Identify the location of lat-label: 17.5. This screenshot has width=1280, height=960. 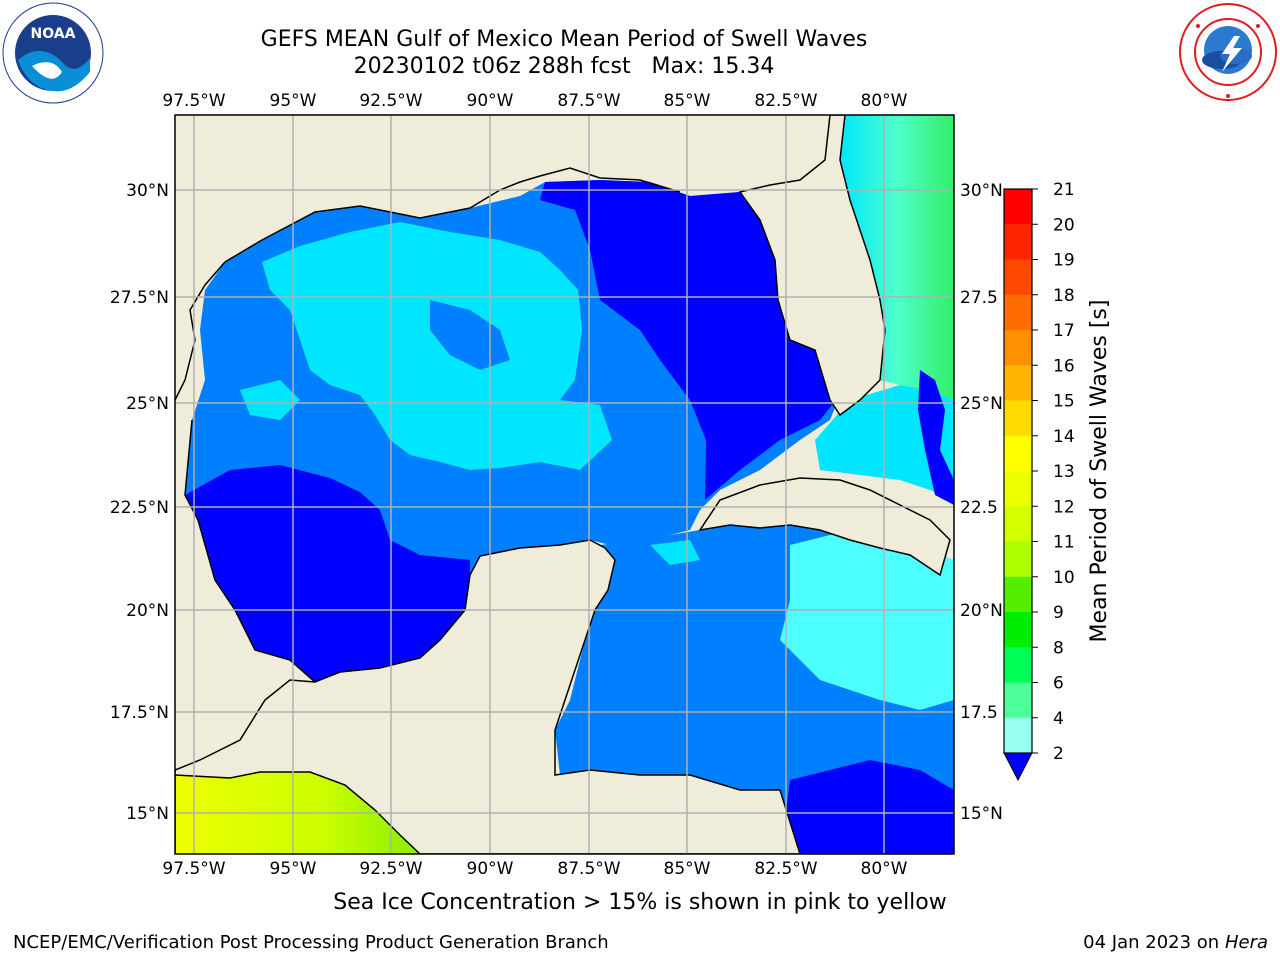
(979, 713).